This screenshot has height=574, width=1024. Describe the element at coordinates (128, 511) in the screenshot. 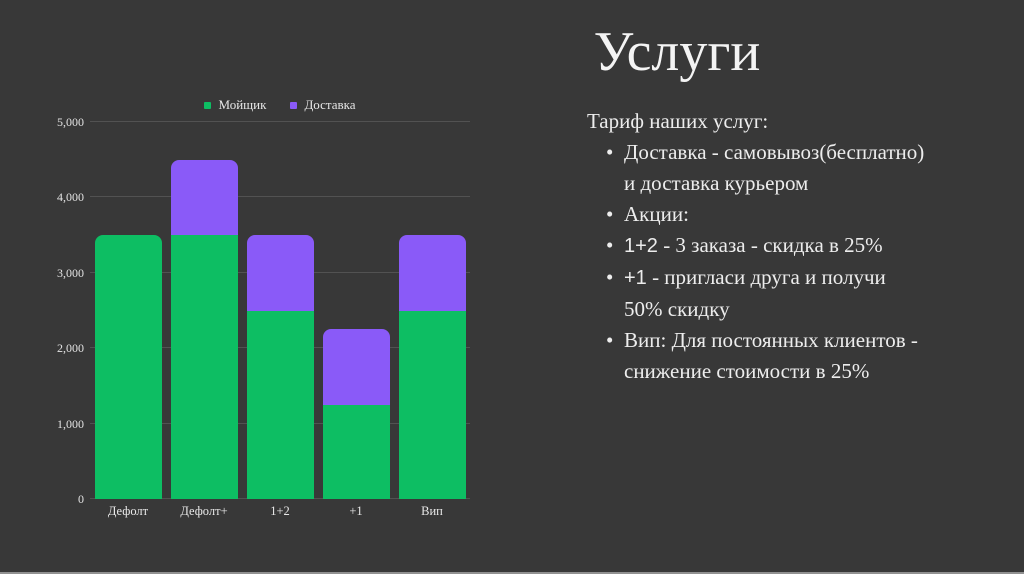

I see `x-axis-label: Дефолт` at that location.